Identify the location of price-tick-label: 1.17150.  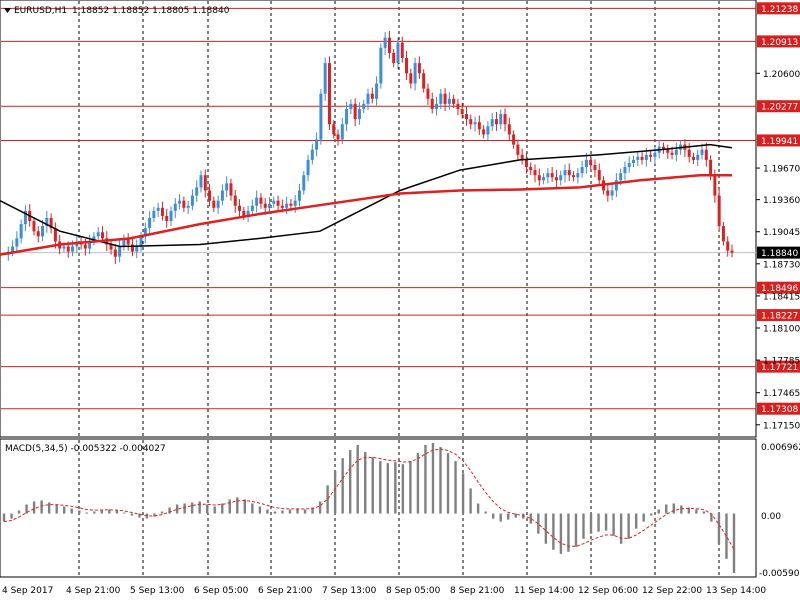
(781, 426).